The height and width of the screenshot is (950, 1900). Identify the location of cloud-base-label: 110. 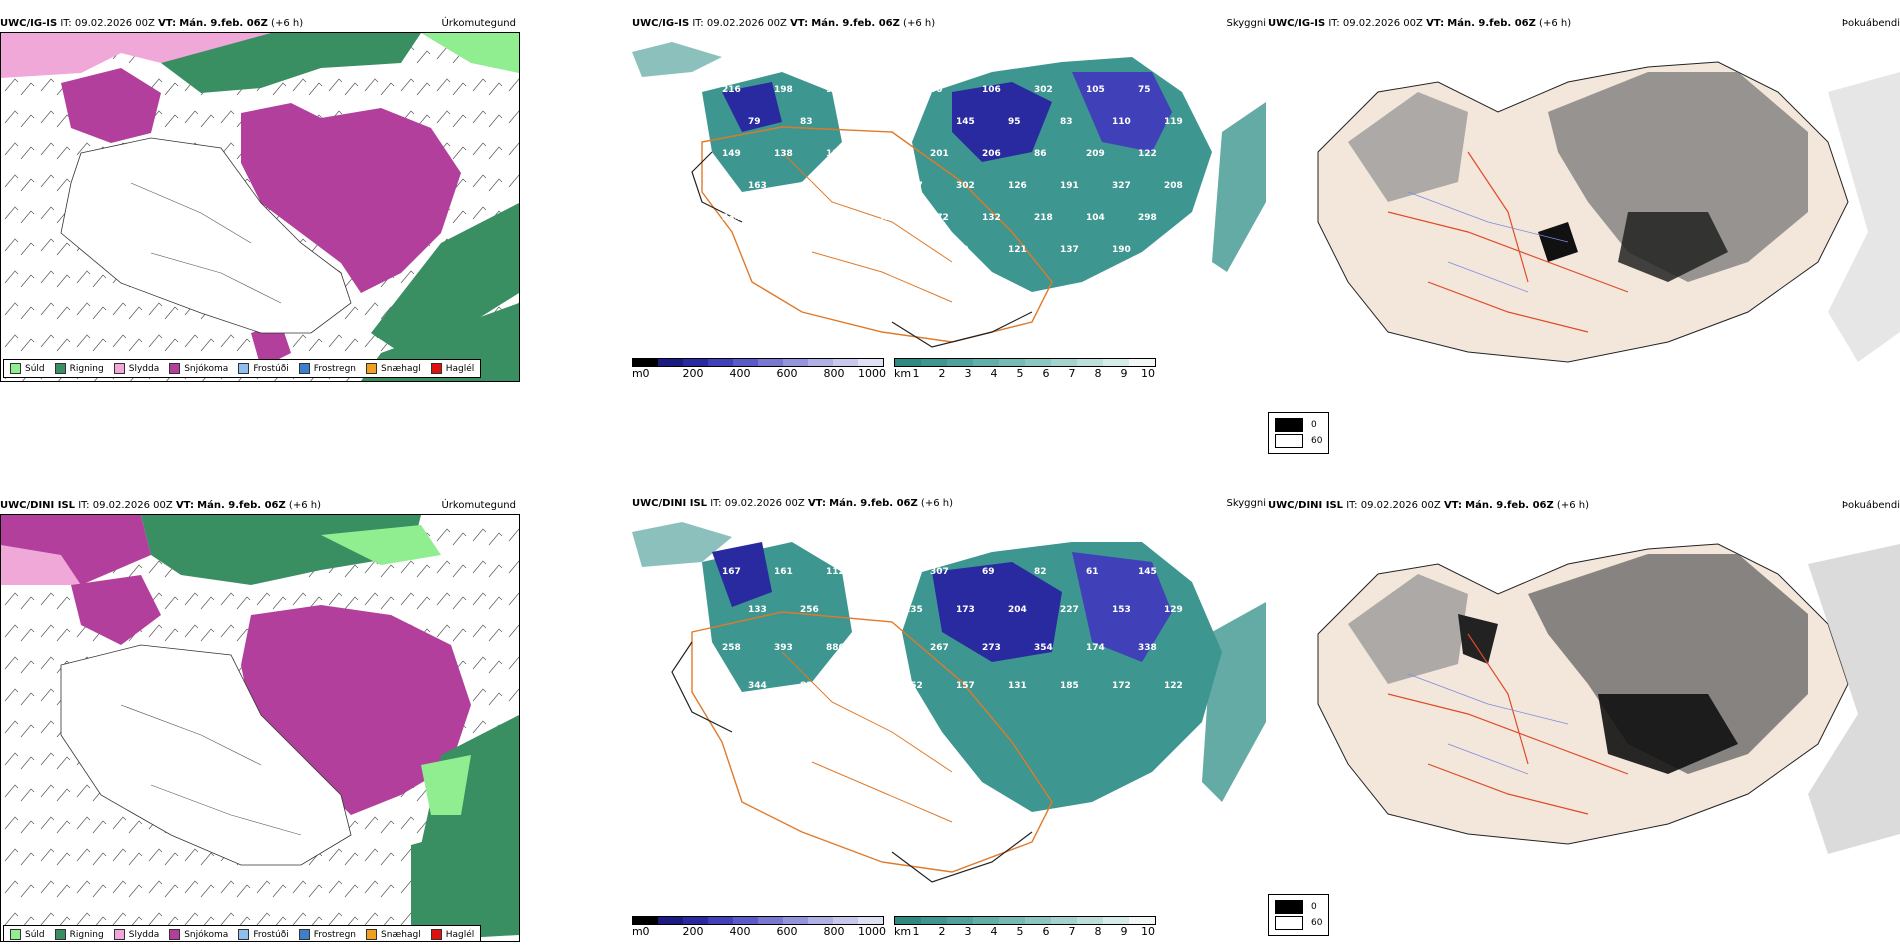
(1121, 122).